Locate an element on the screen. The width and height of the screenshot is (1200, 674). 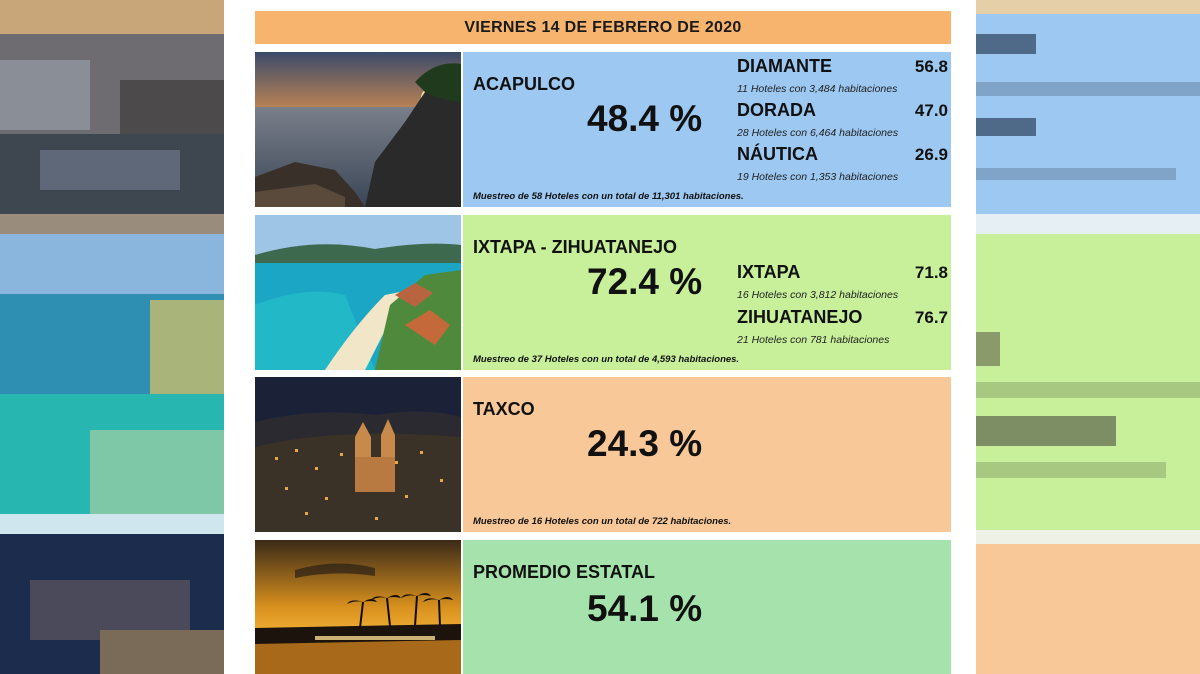
zone-note-ixtapa: 16 Hoteles con 3,812 habitaciones is located at coordinates (818, 295).